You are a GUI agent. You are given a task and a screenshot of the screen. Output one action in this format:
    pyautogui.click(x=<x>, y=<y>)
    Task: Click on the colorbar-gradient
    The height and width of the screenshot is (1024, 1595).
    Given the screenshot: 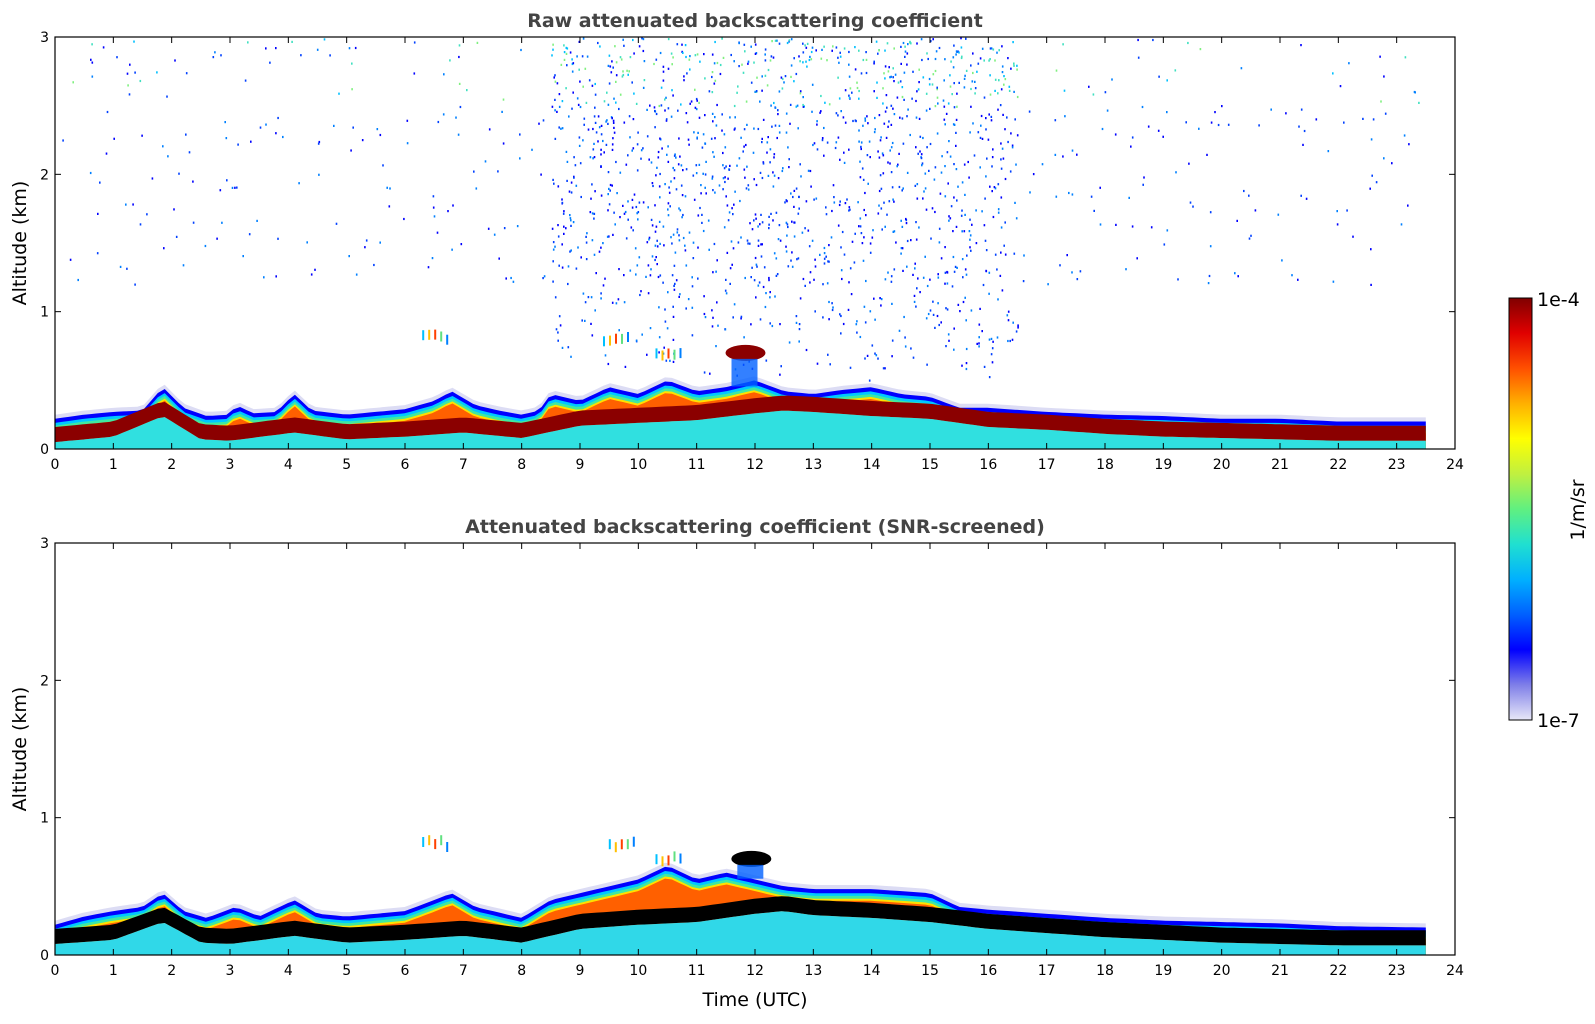 What is the action you would take?
    pyautogui.click(x=1520, y=509)
    